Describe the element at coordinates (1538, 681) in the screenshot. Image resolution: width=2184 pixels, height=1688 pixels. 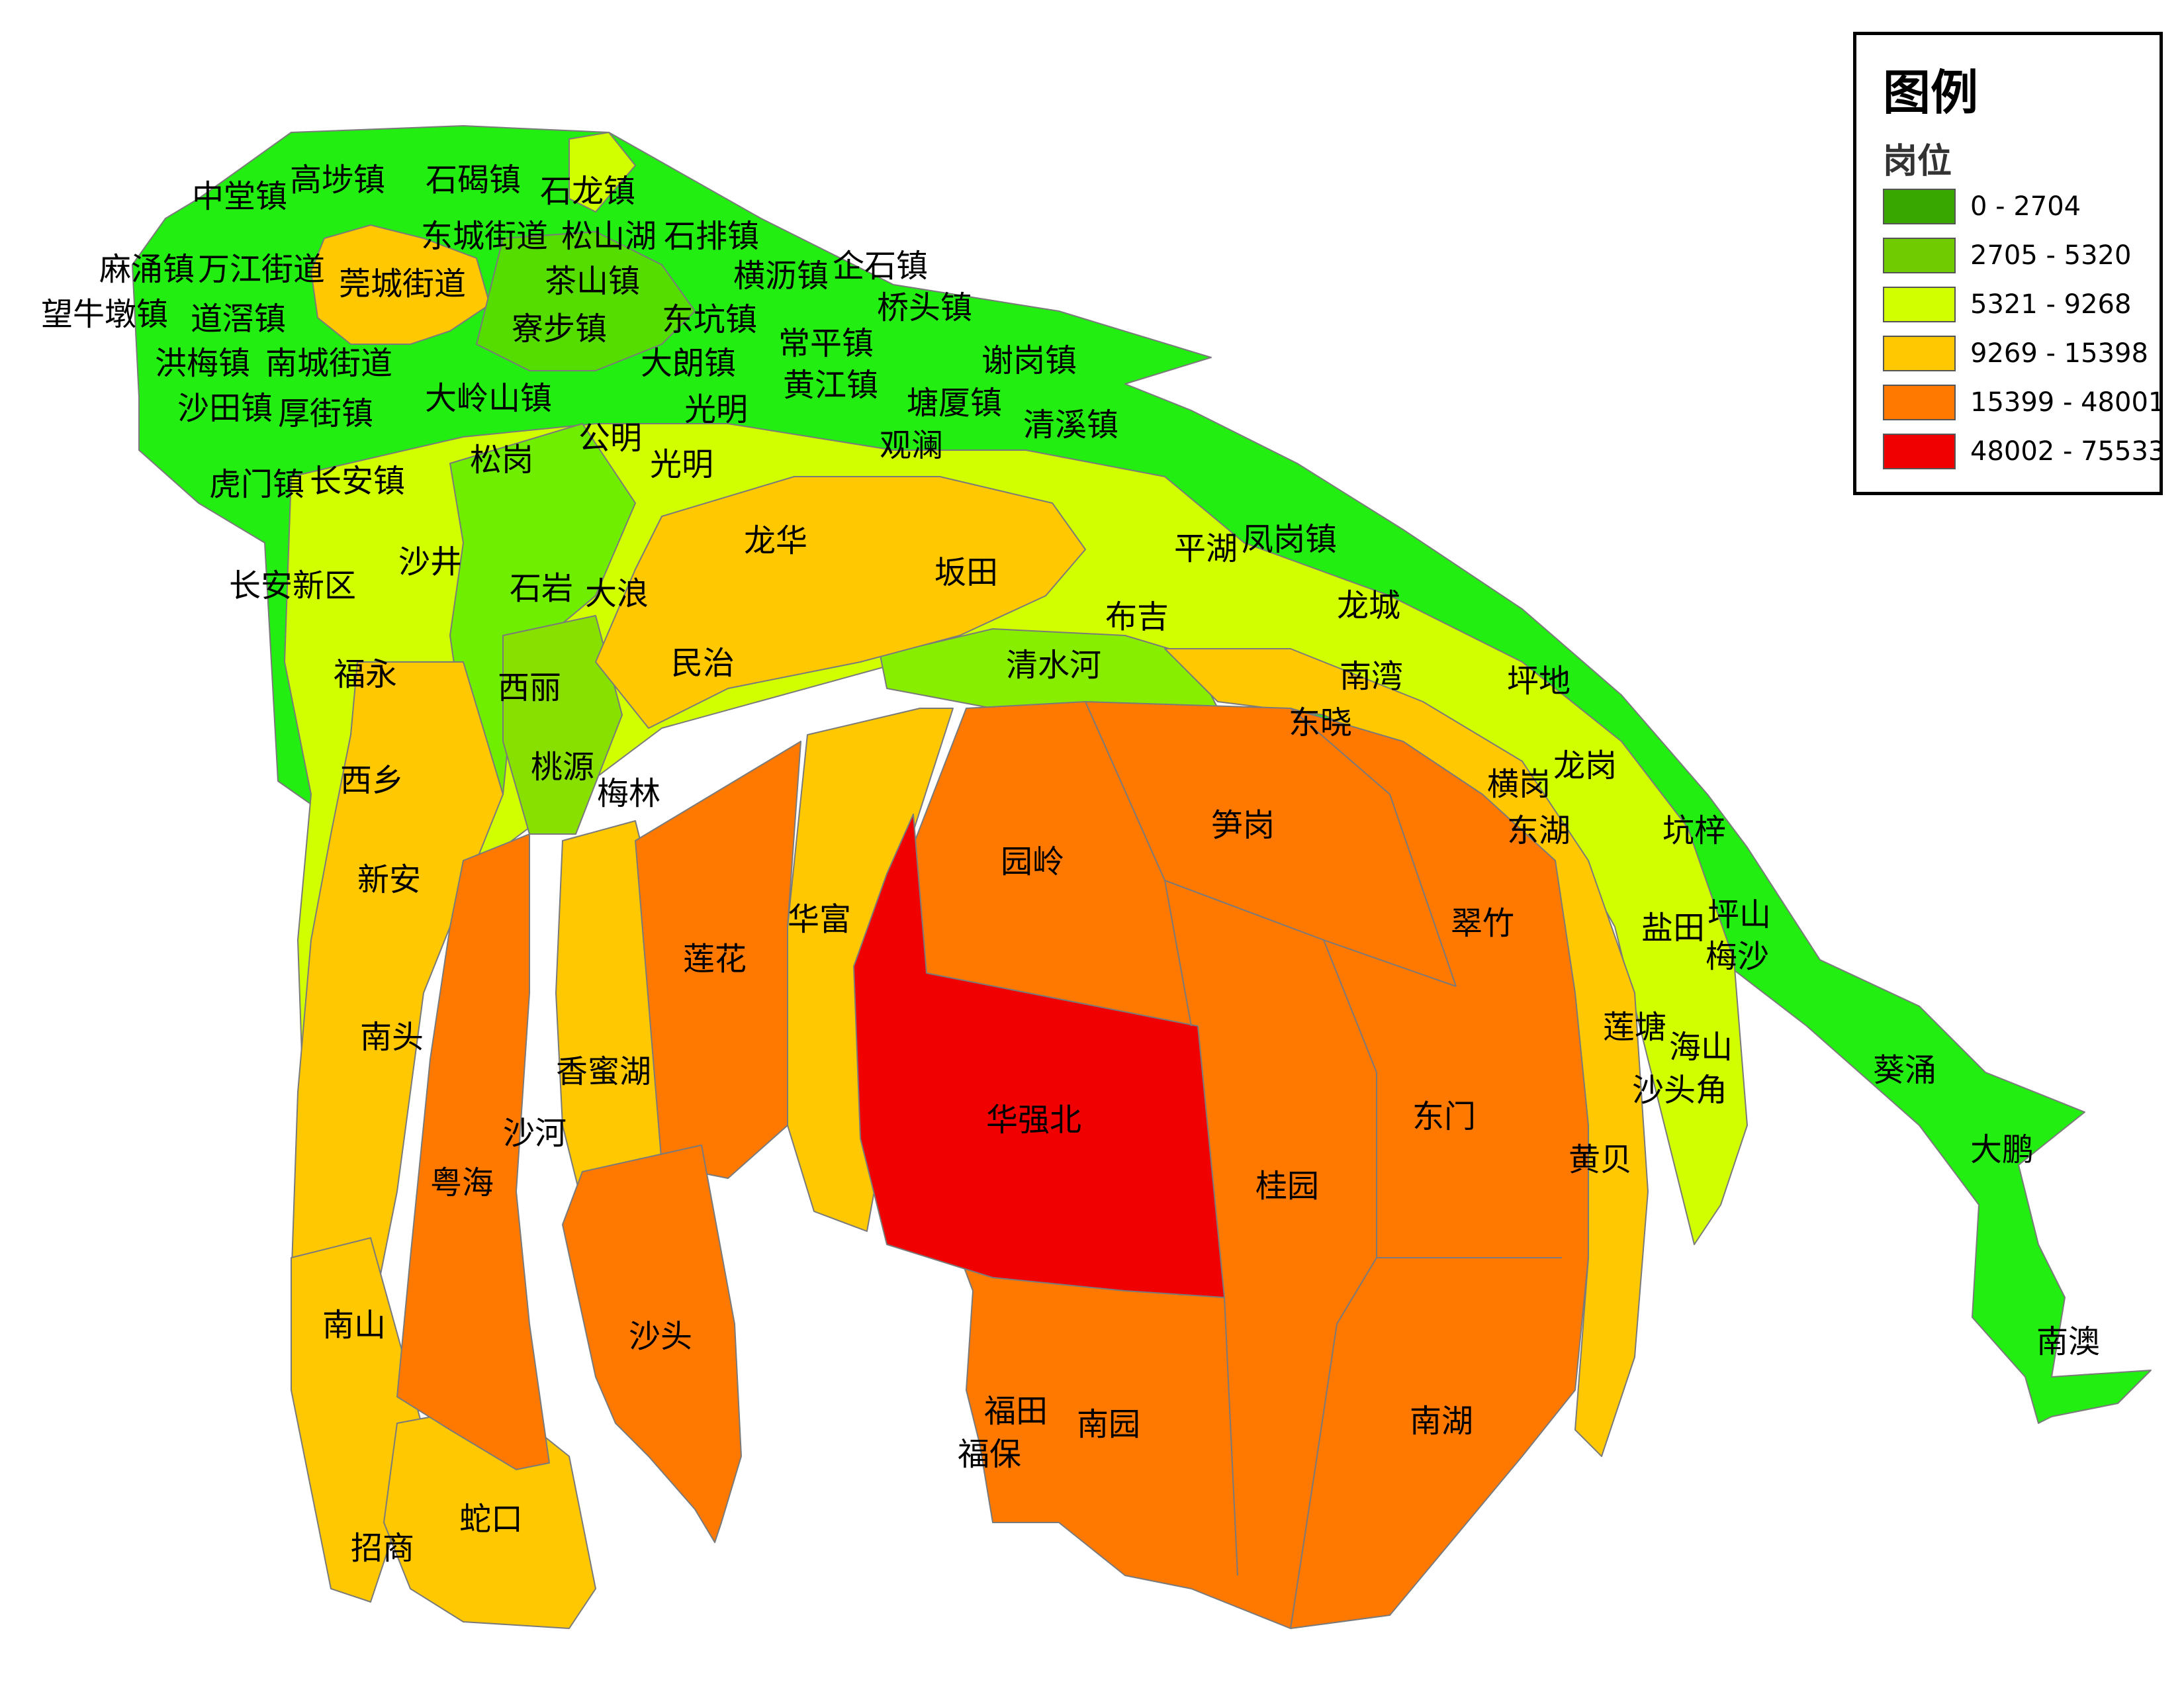
I see `label-pingdi: 坪地` at that location.